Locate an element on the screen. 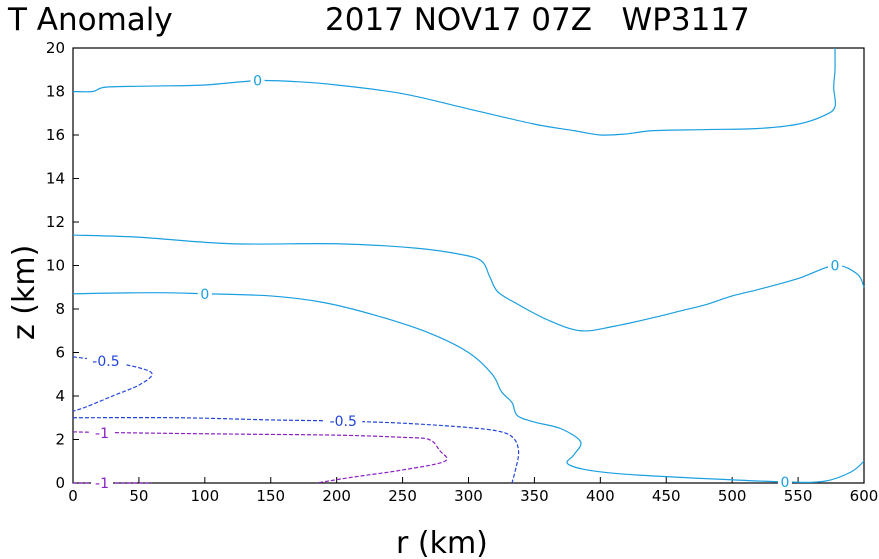 The width and height of the screenshot is (879, 559). chart-title-left: T Anomaly is located at coordinates (90, 20).